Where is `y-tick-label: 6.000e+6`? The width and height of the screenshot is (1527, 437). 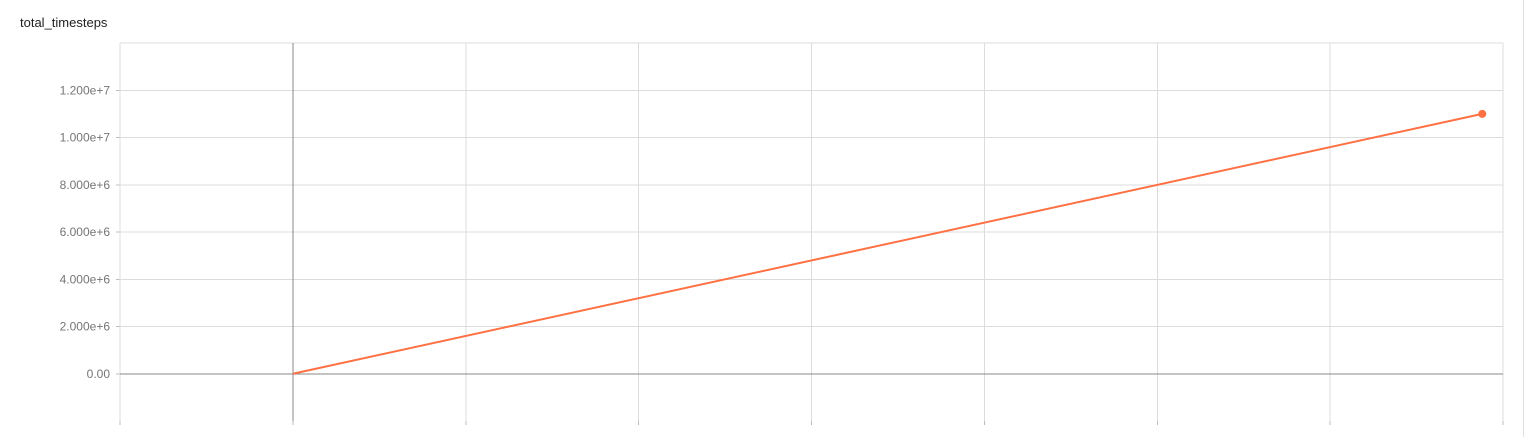 y-tick-label: 6.000e+6 is located at coordinates (85, 232).